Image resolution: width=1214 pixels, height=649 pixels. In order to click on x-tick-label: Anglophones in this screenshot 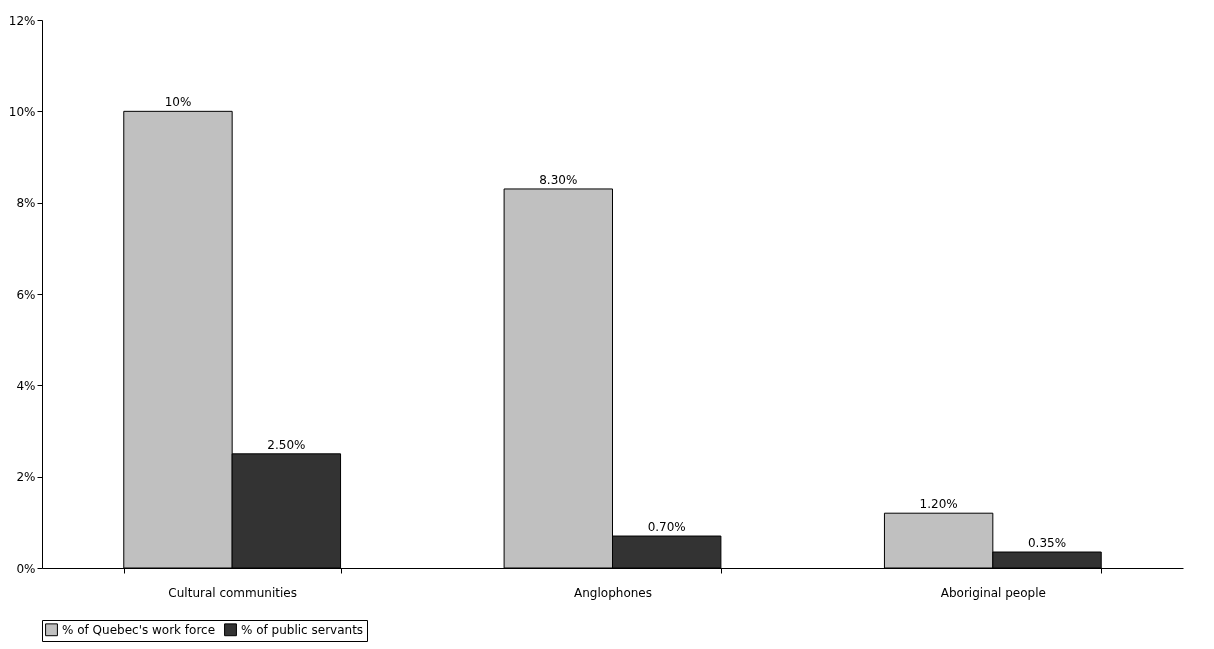, I will do `click(613, 592)`.